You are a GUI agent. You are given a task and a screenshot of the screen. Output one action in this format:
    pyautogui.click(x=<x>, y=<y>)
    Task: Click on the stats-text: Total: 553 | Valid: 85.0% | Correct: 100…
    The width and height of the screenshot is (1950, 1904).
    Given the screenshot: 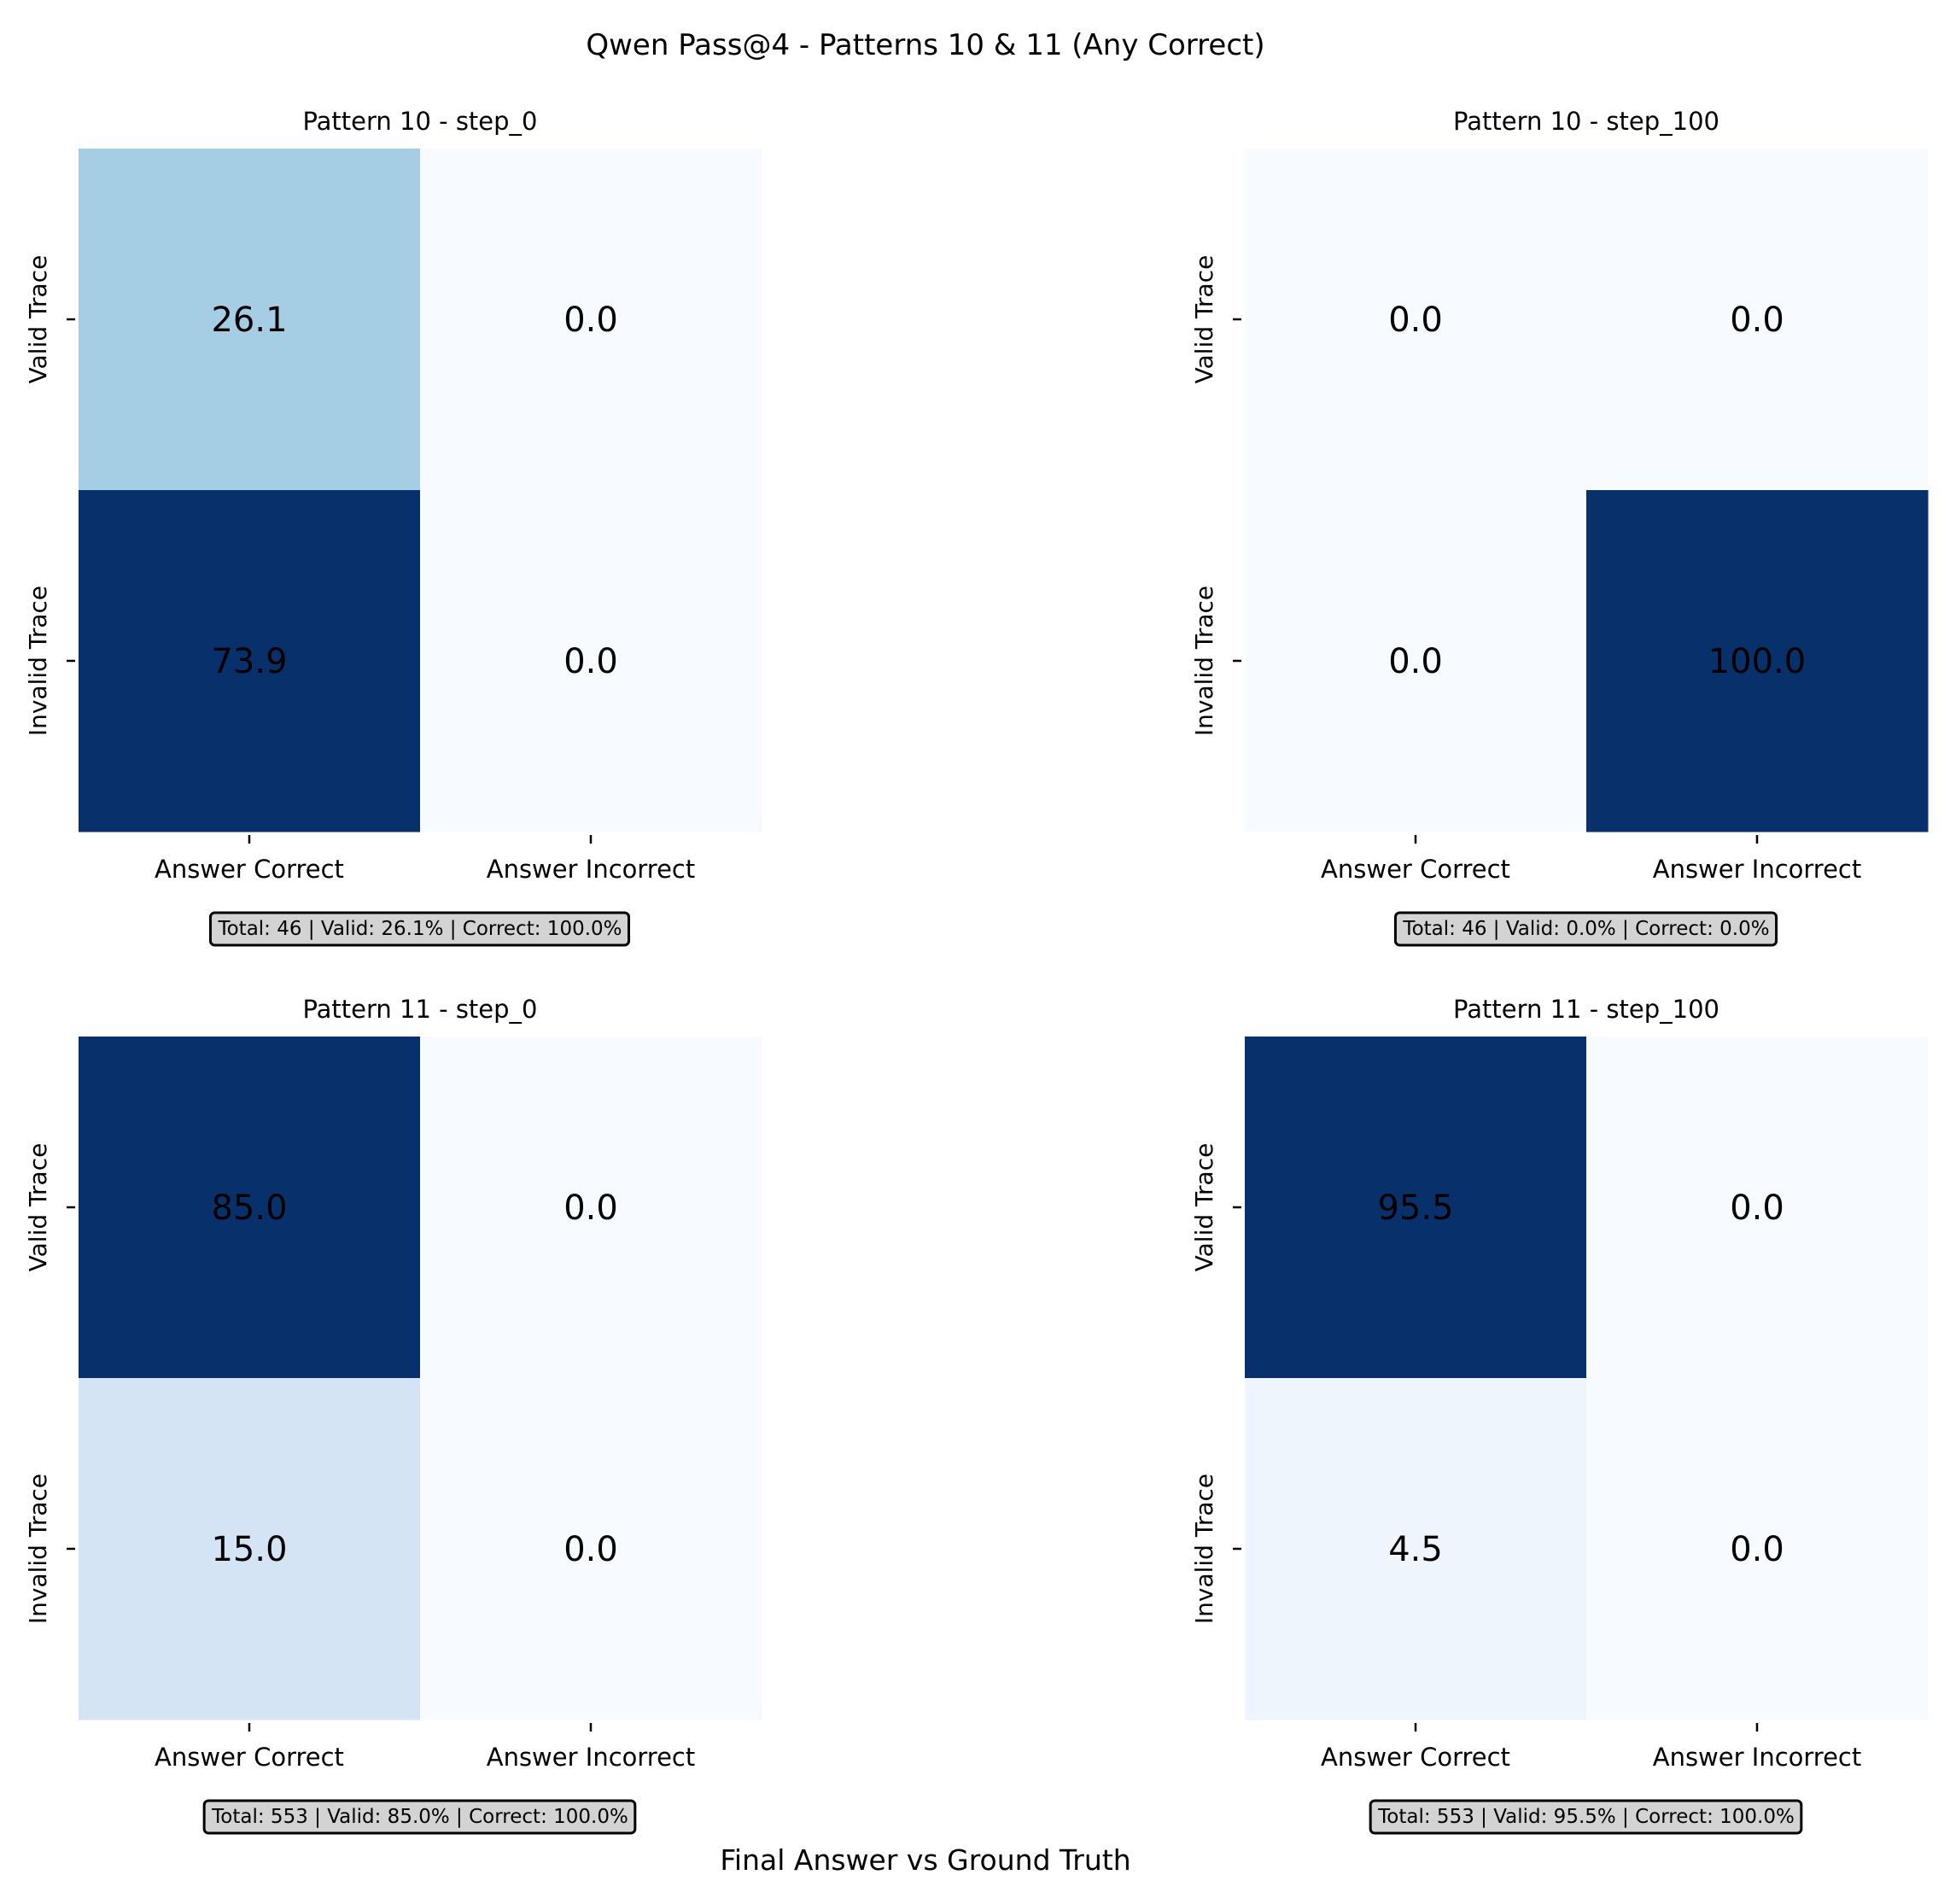 What is the action you would take?
    pyautogui.click(x=419, y=1817)
    